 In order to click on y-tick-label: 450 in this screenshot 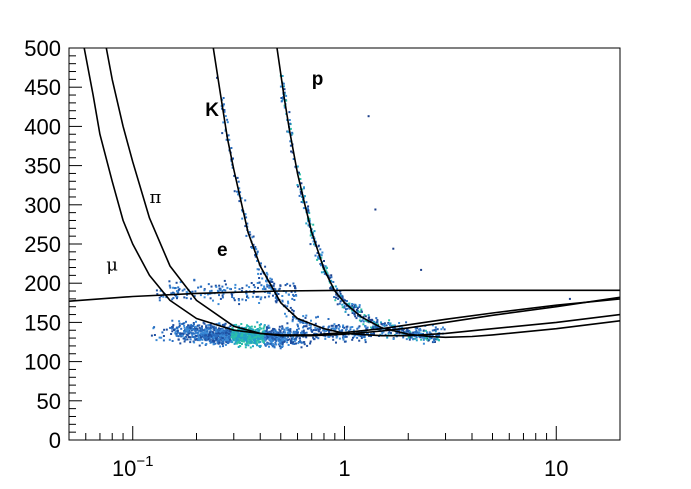, I will do `click(42, 87)`.